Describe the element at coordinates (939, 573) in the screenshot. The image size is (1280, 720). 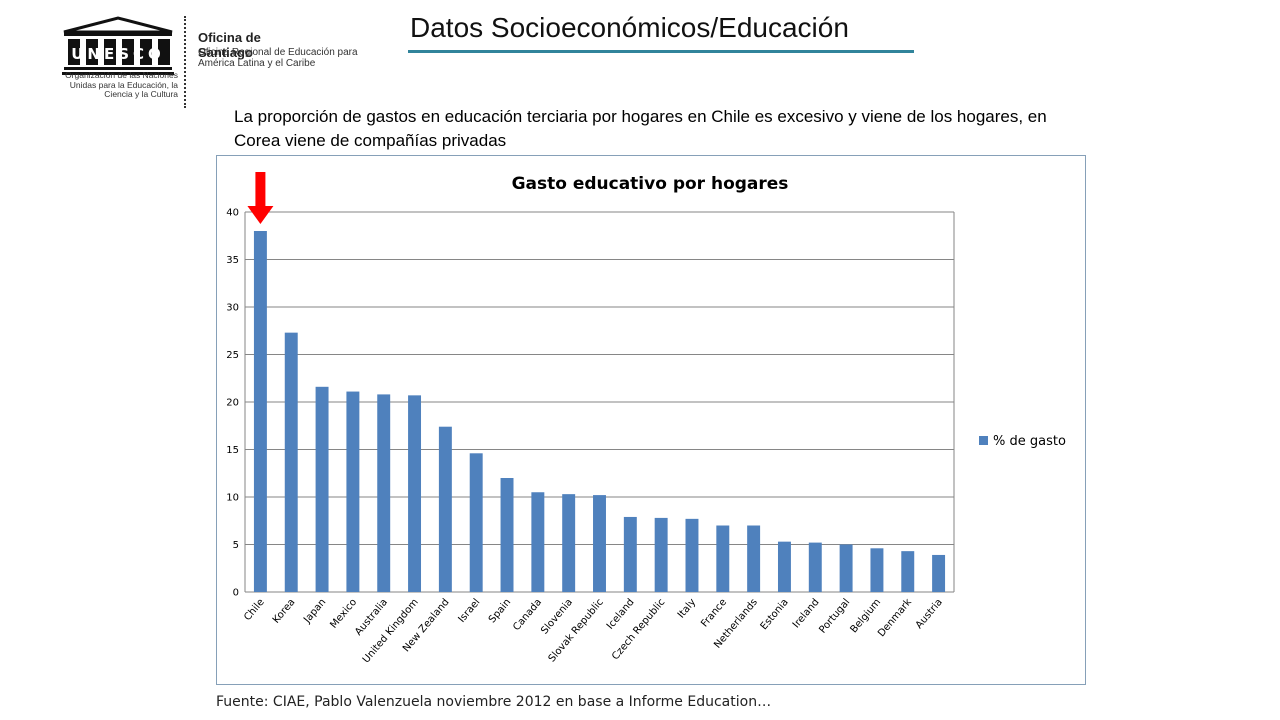
I see `bar-austria` at that location.